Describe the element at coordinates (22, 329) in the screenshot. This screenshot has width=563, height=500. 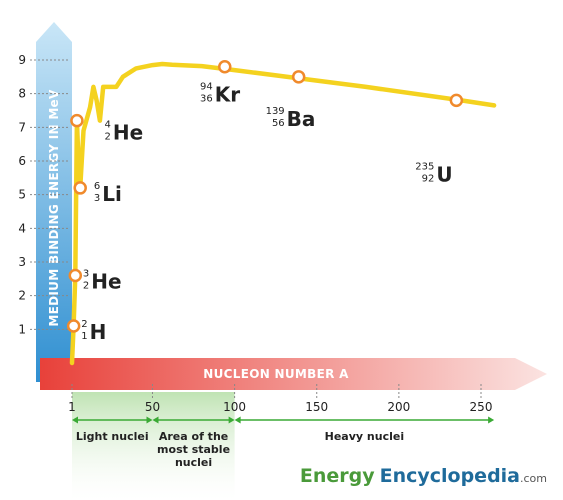
I see `y-tick-label: 1` at that location.